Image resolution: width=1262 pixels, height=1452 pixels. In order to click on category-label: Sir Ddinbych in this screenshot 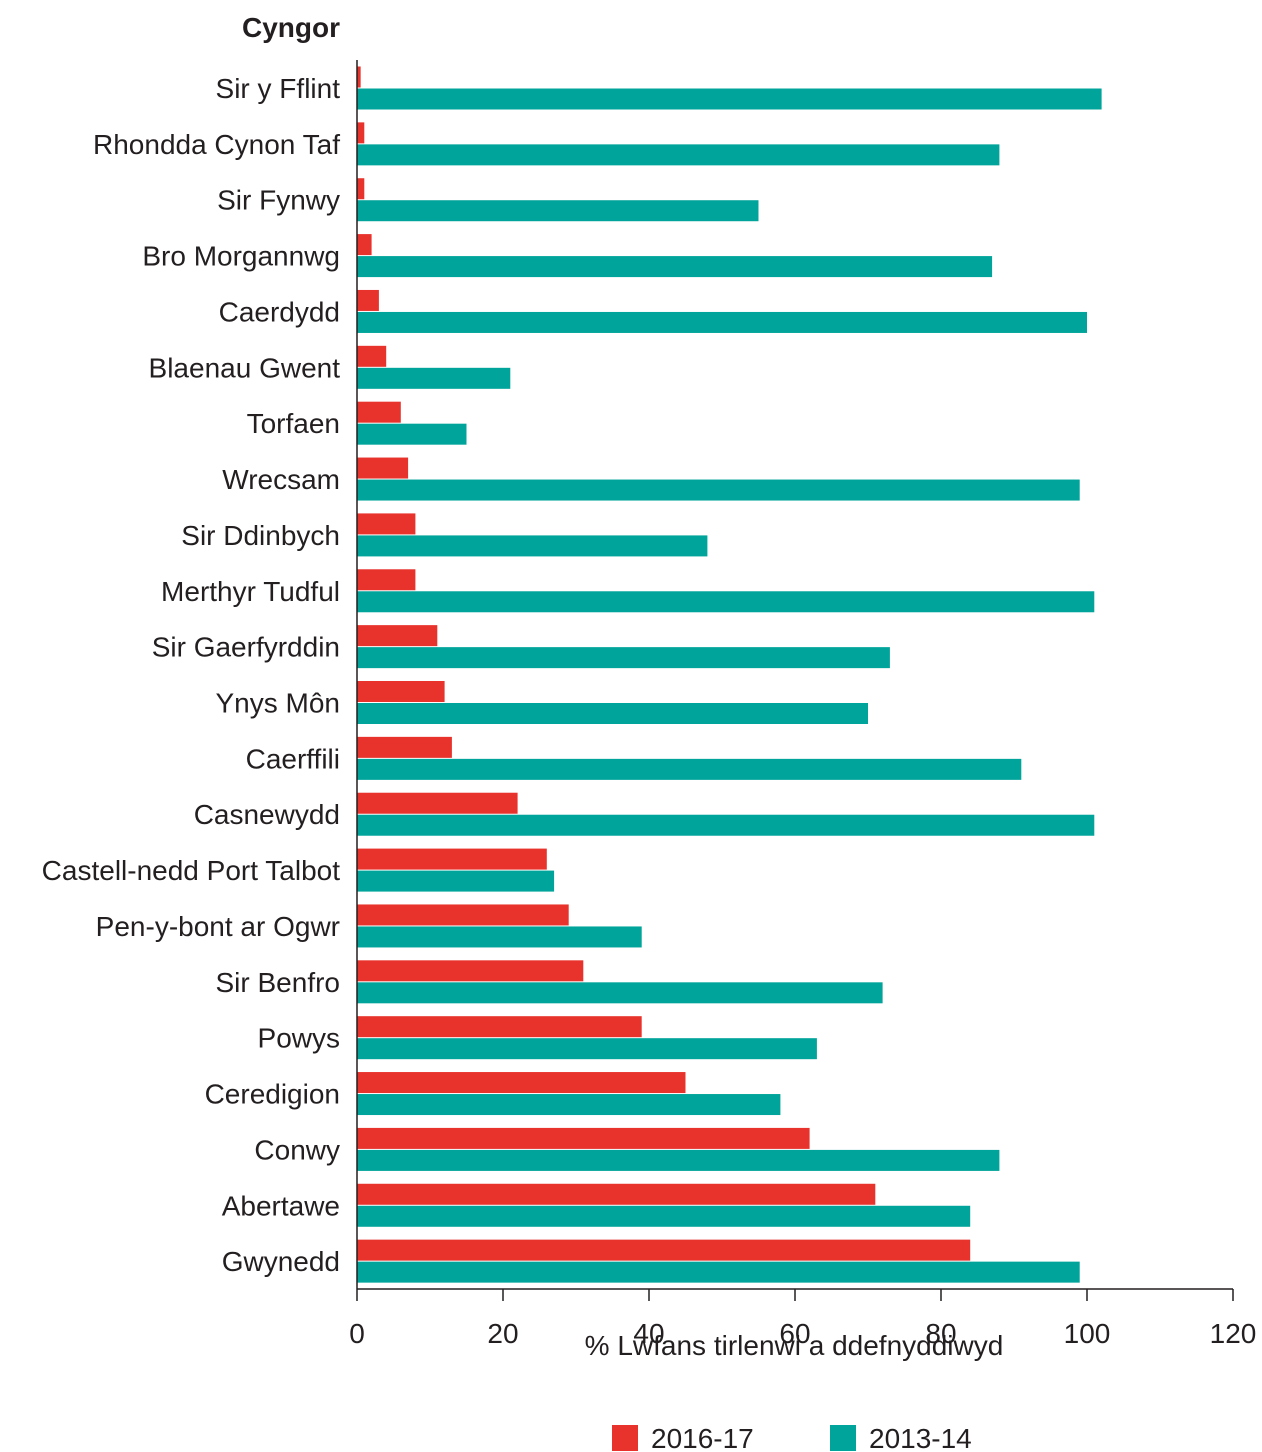, I will do `click(260, 535)`.